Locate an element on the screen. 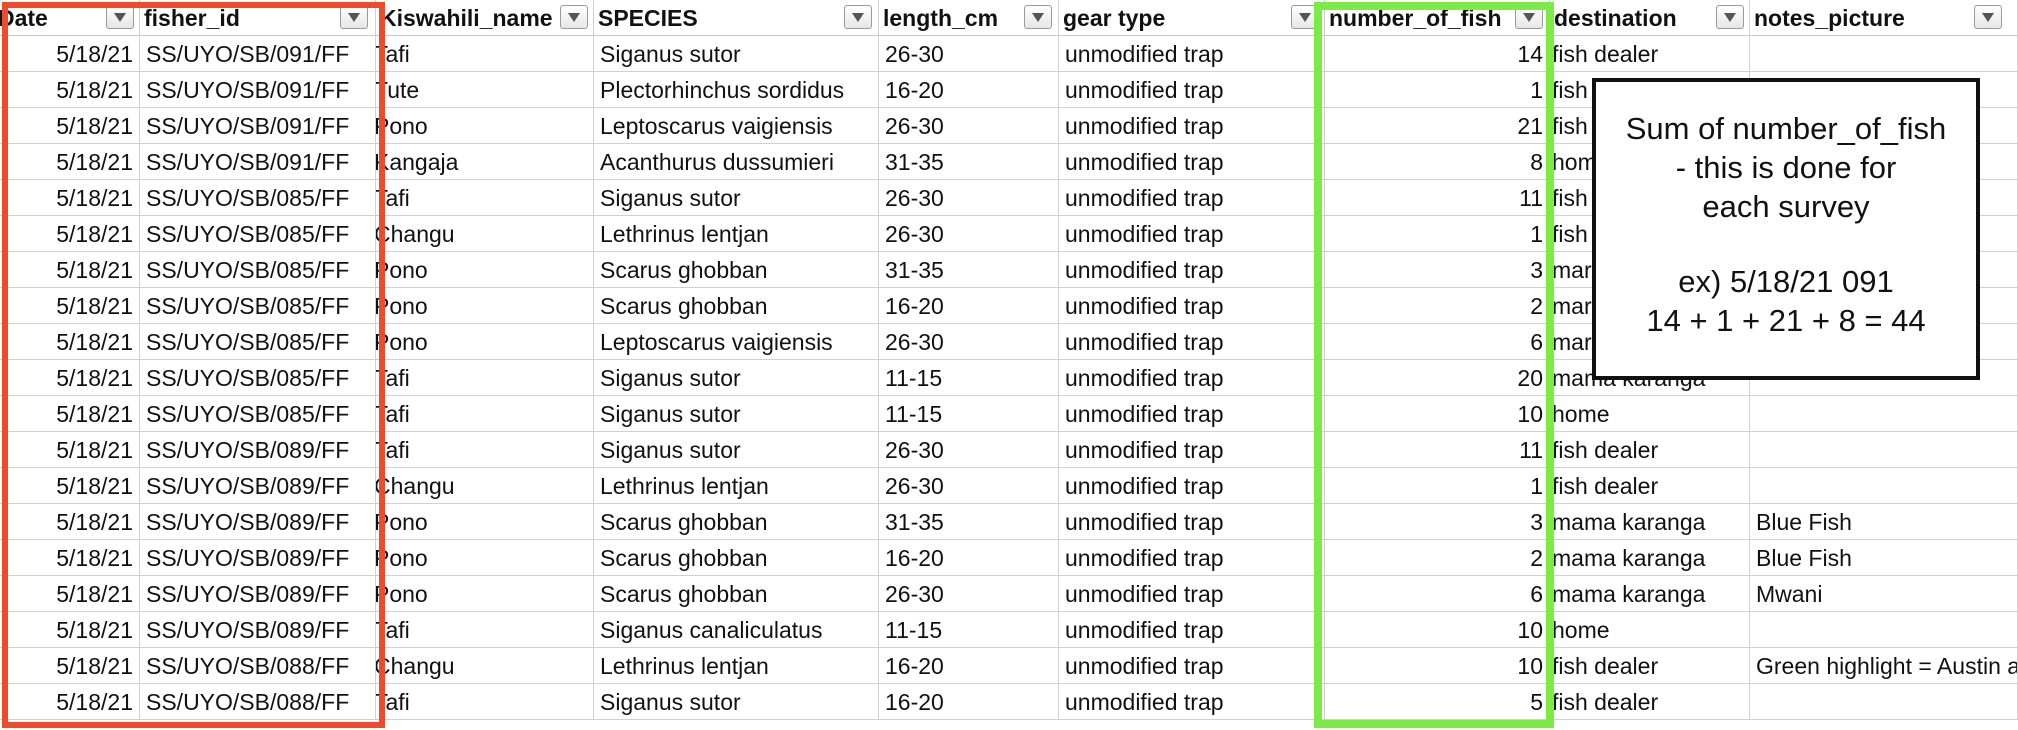 Image resolution: width=2018 pixels, height=730 pixels. cell-fisher-id: SS/UYO/SB/088/FF is located at coordinates (258, 702).